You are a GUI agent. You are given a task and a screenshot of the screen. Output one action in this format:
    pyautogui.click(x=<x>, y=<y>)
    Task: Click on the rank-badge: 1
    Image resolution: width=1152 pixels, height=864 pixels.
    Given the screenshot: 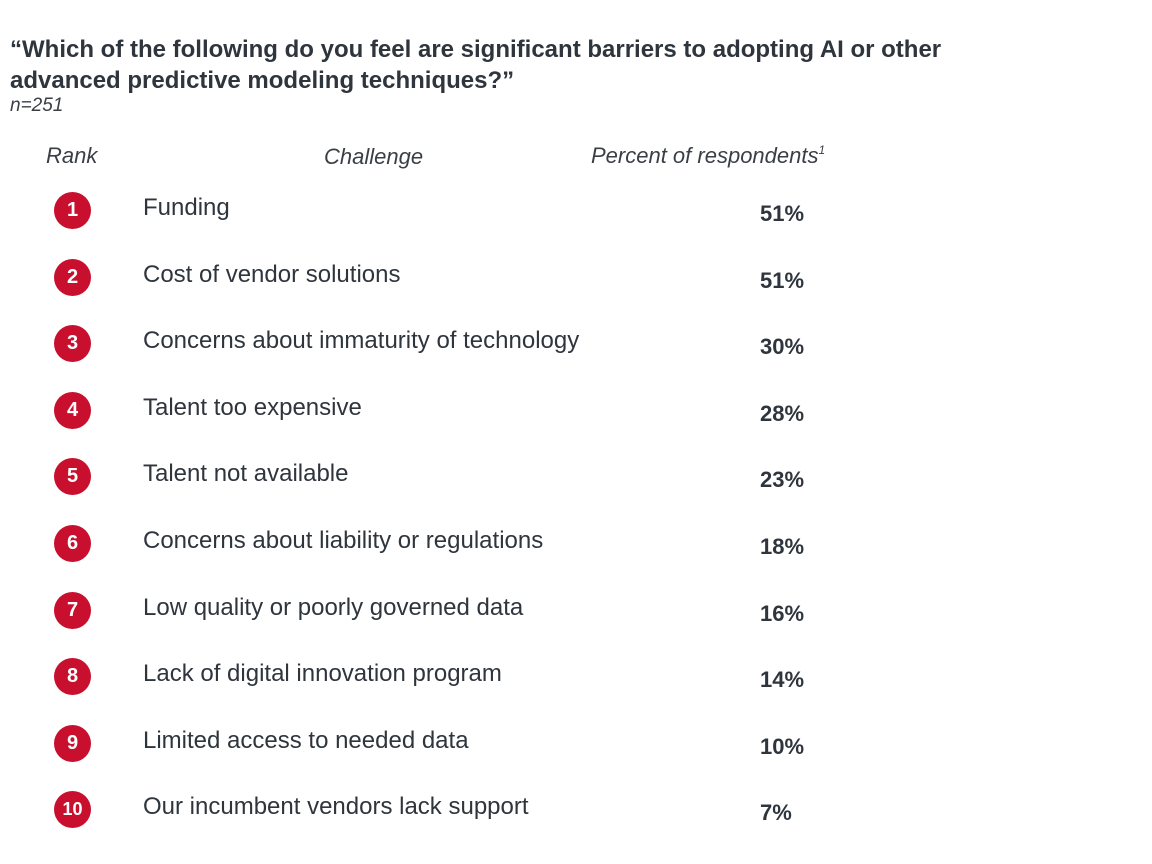 What is the action you would take?
    pyautogui.click(x=72, y=210)
    